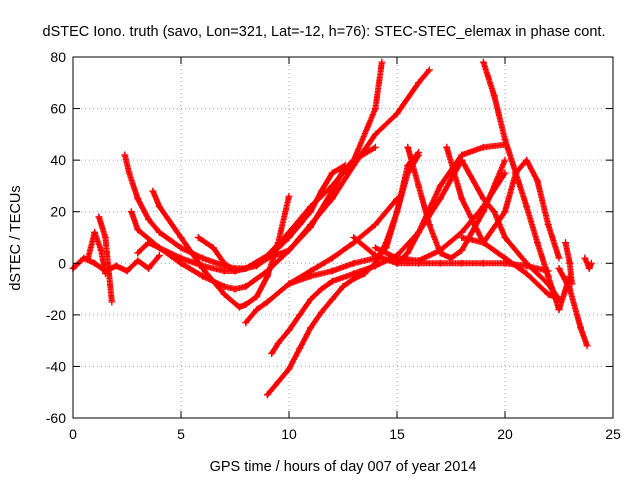 This screenshot has height=480, width=640. I want to click on x-tick-label: 0, so click(73, 434).